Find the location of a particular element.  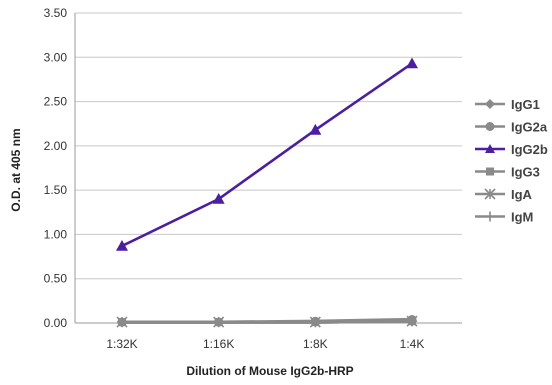

legend-label: IgM is located at coordinates (522, 217).